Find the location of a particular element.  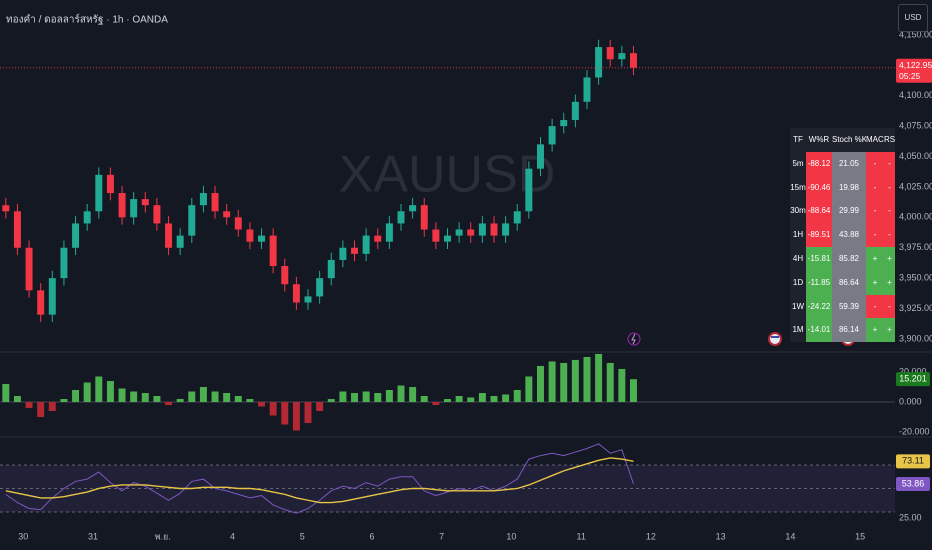

y-tick-label: 25.00 is located at coordinates (910, 517).